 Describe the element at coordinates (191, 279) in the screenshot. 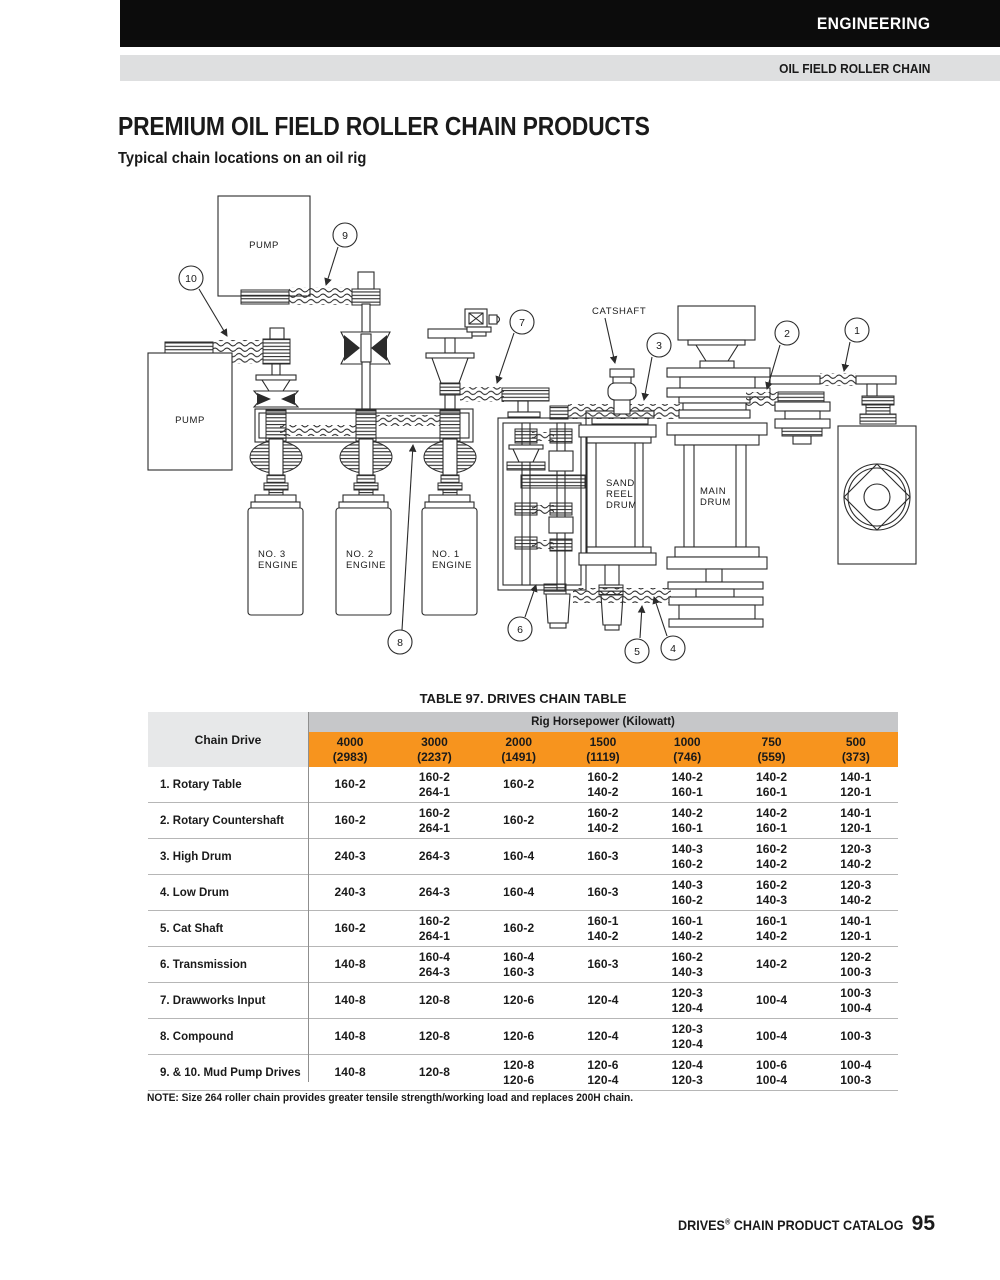

I see `svg-text: 10` at that location.